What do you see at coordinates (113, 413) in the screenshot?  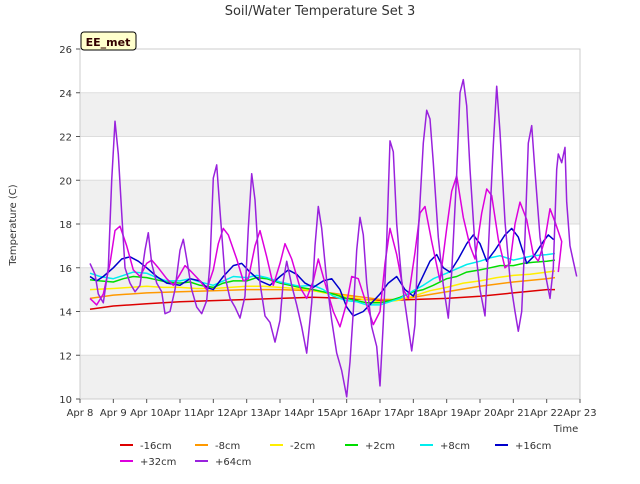 I see `x-tick-label: Apr 9` at bounding box center [113, 413].